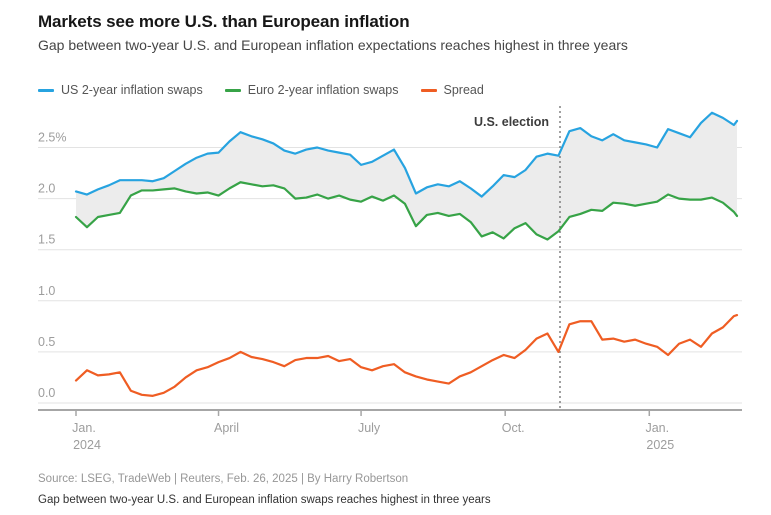 This screenshot has width=771, height=515. I want to click on line-us, so click(406, 154).